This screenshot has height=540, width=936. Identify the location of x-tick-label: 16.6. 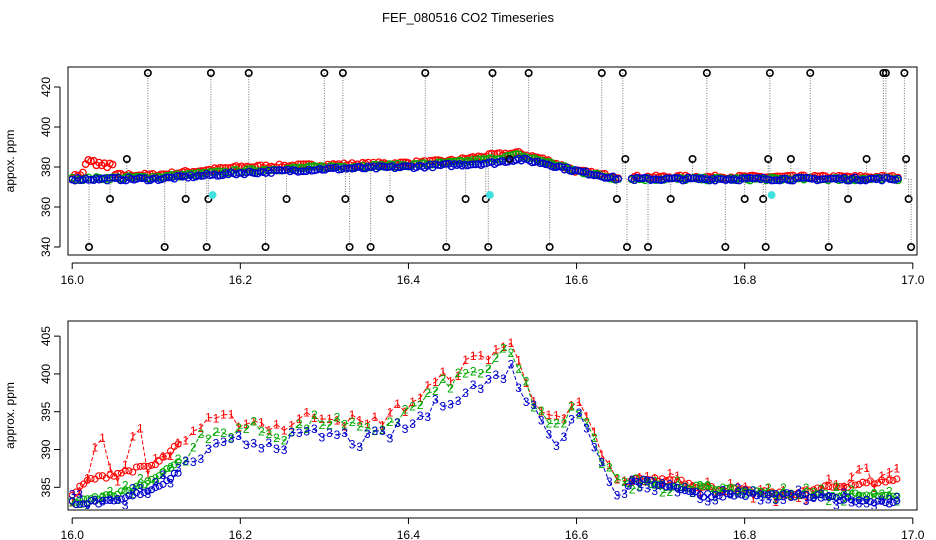
(577, 534).